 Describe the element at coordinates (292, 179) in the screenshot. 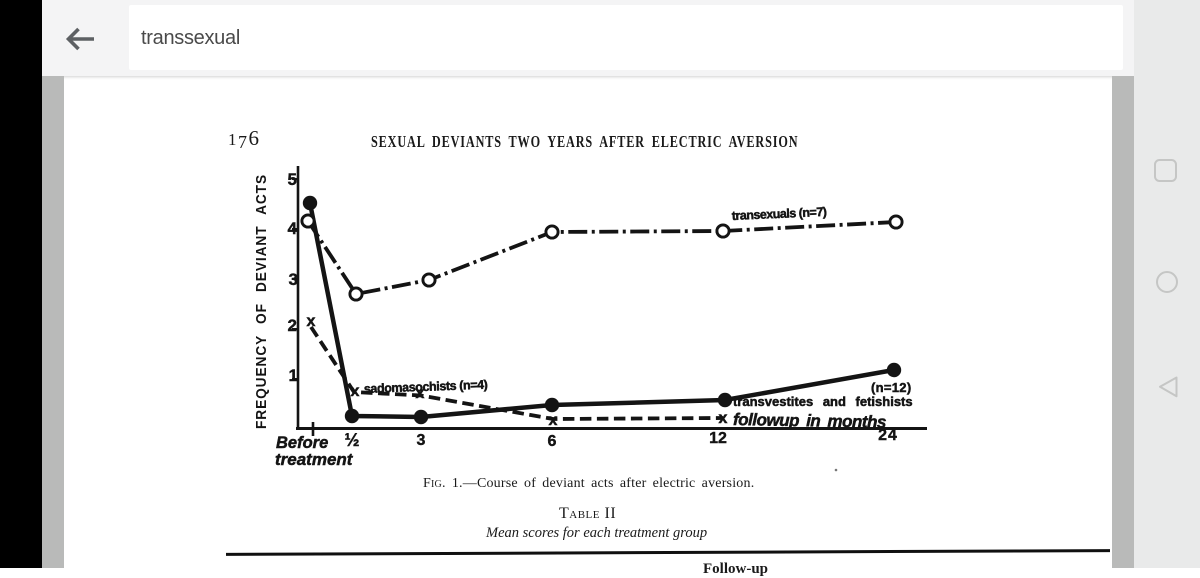

I see `svg-text: 5` at that location.